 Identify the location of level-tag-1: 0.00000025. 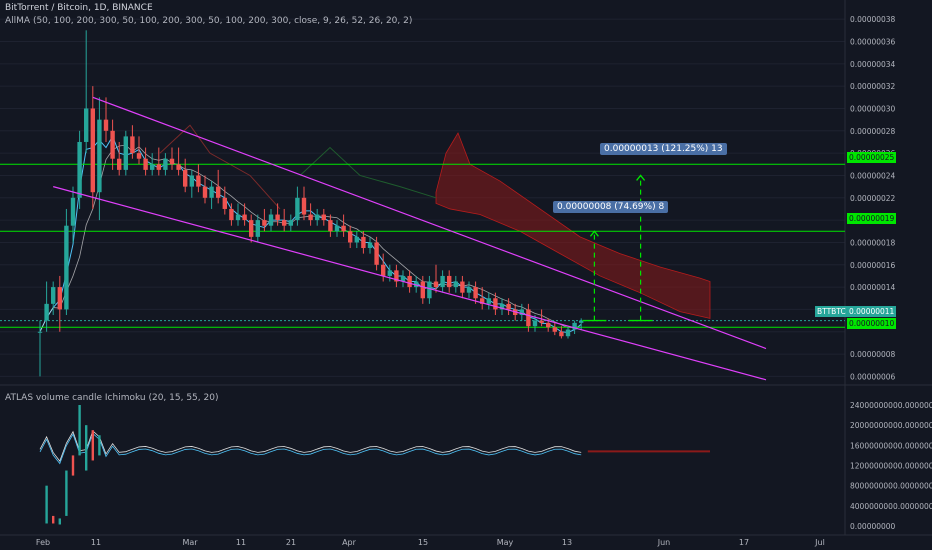
(872, 157).